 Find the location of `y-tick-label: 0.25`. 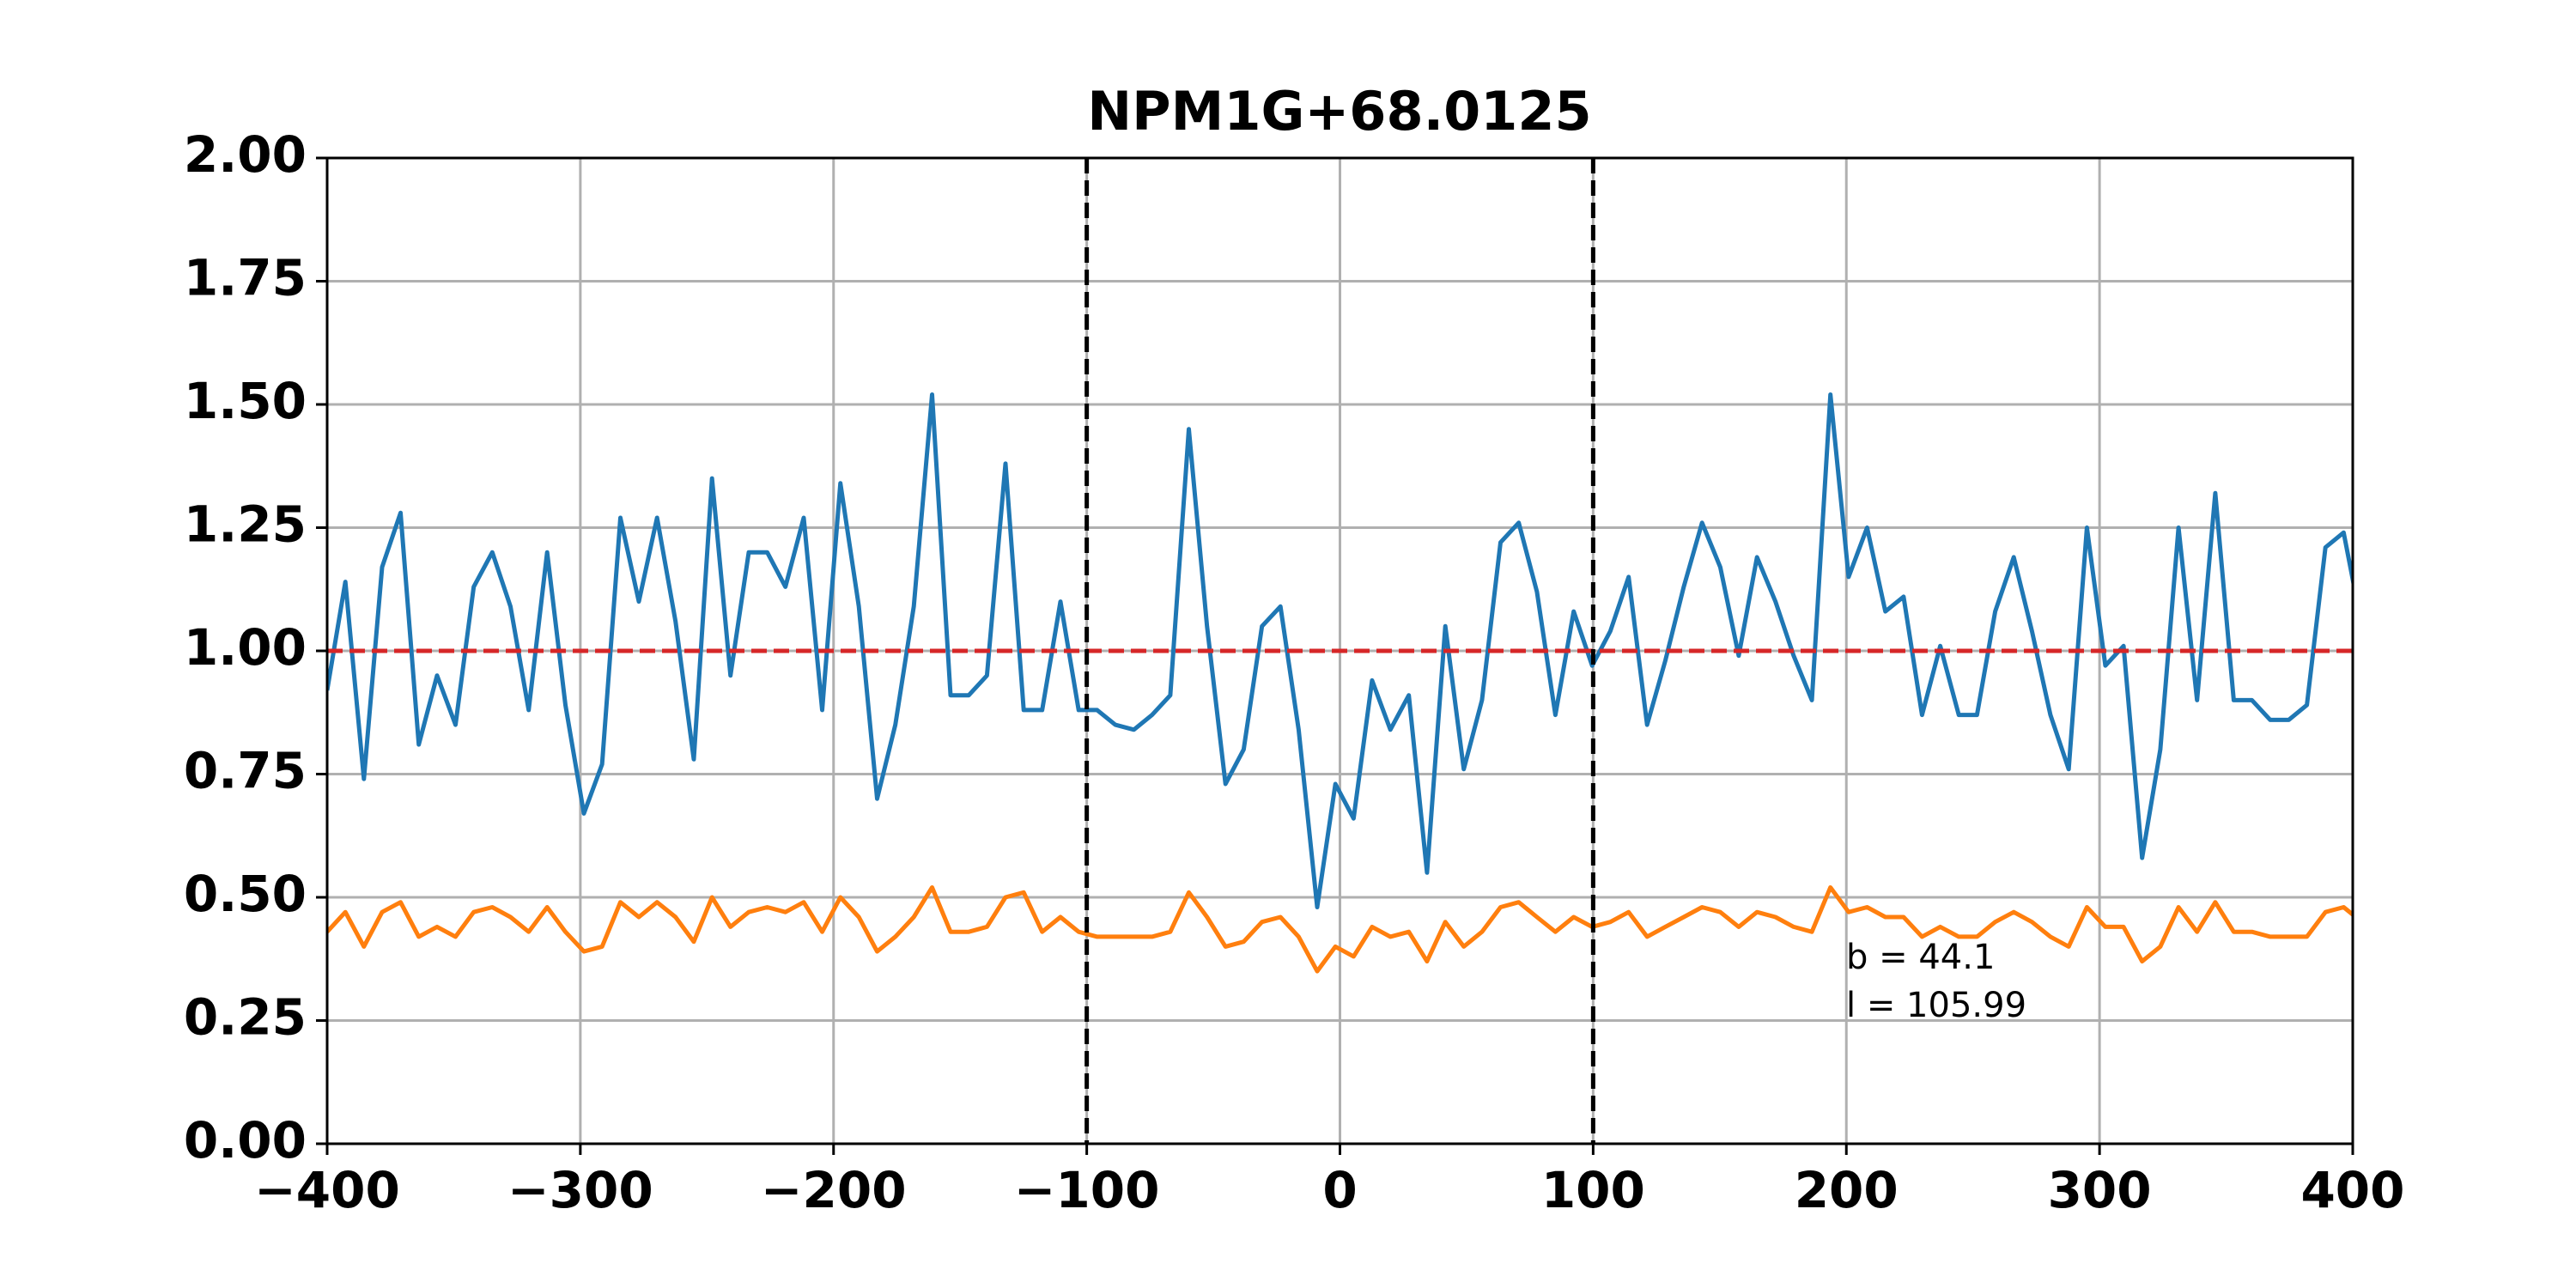

y-tick-label: 0.25 is located at coordinates (246, 1017).